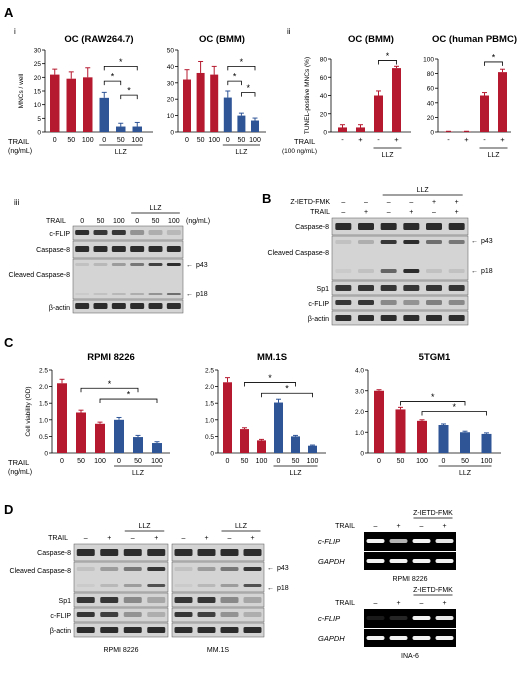 The image size is (520, 674). What do you see at coordinates (201, 140) in the screenshot?
I see `x-tick-label: 50` at bounding box center [201, 140].